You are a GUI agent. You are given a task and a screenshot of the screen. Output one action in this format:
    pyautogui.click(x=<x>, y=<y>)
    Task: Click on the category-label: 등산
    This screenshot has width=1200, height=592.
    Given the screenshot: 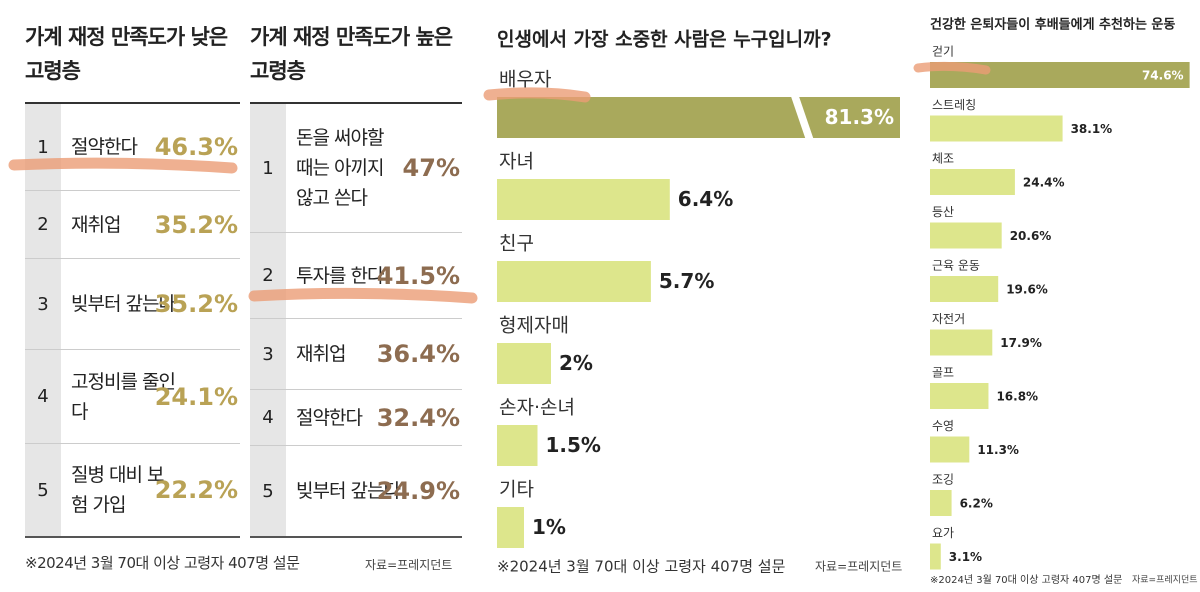 What is the action you would take?
    pyautogui.click(x=943, y=212)
    